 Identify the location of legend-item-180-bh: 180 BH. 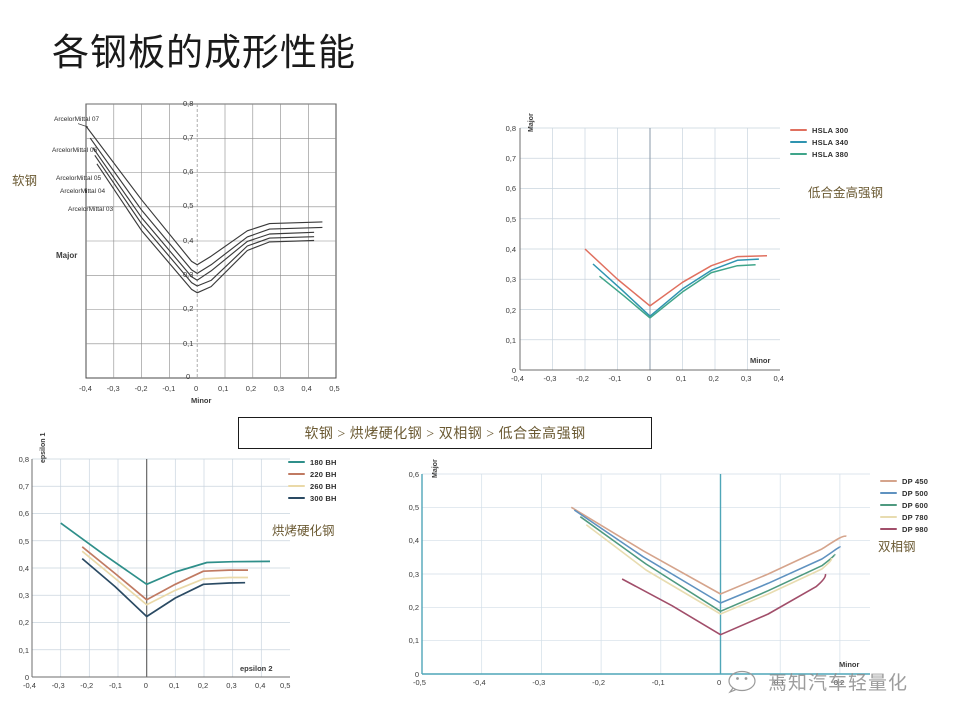
(312, 462).